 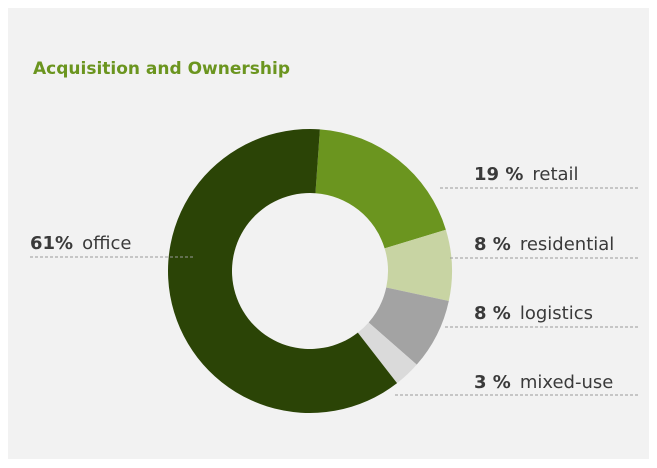 What do you see at coordinates (526, 174) in the screenshot?
I see `slice-label: 19 % retail` at bounding box center [526, 174].